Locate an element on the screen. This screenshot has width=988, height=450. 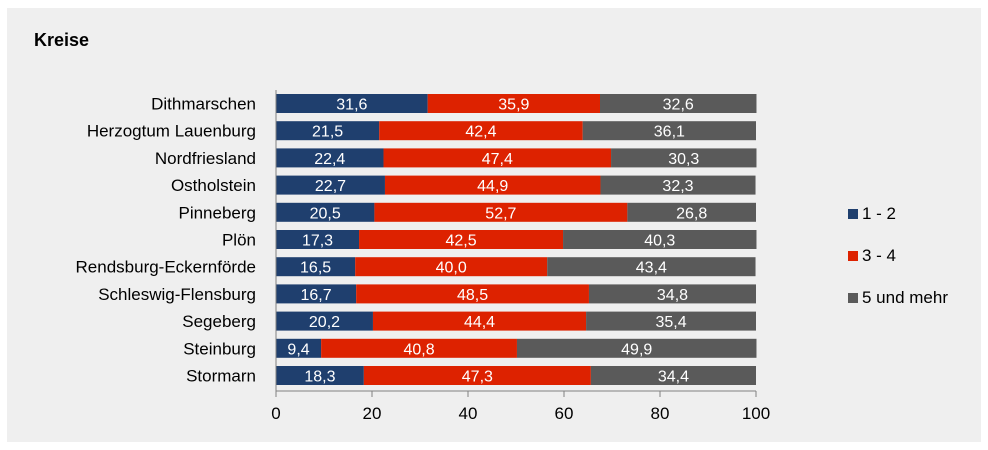
legend: 1 - 2 3 - 4 5 und mehr is located at coordinates (898, 255).